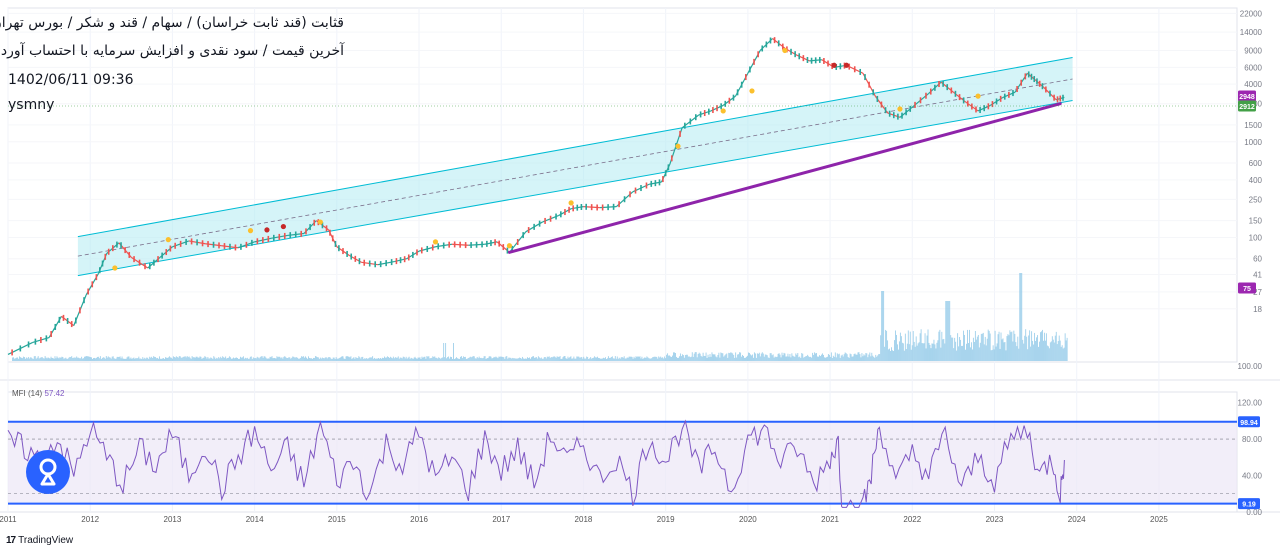  Describe the element at coordinates (39, 540) in the screenshot. I see `tradingview-logo: 17 TradingView` at that location.